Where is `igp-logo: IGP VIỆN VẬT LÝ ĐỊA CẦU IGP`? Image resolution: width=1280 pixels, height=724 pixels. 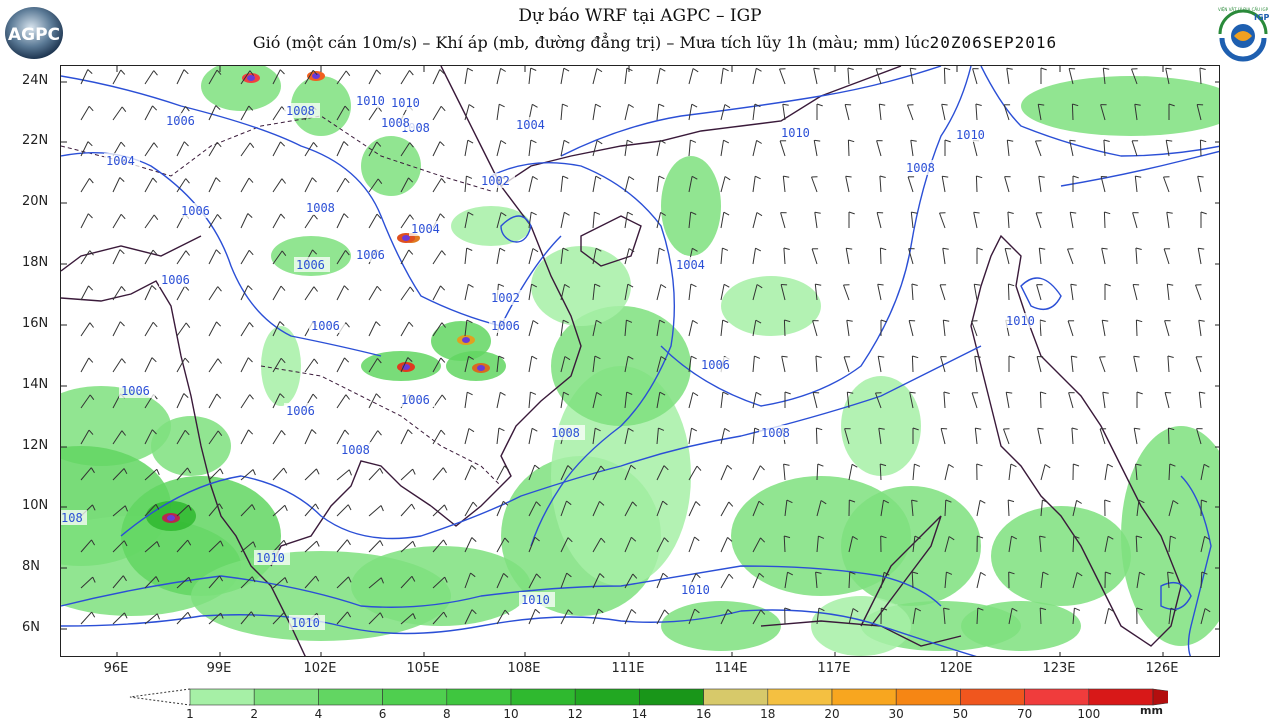 igp-logo: IGP VIỆN VẬT LÝ ĐỊA CẦU IGP is located at coordinates (1243, 33).